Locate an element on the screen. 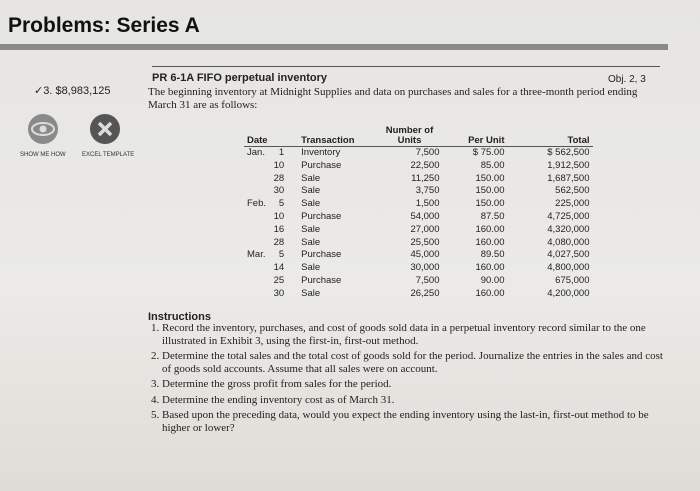 The height and width of the screenshot is (491, 700). table-cell: 10 is located at coordinates (279, 216).